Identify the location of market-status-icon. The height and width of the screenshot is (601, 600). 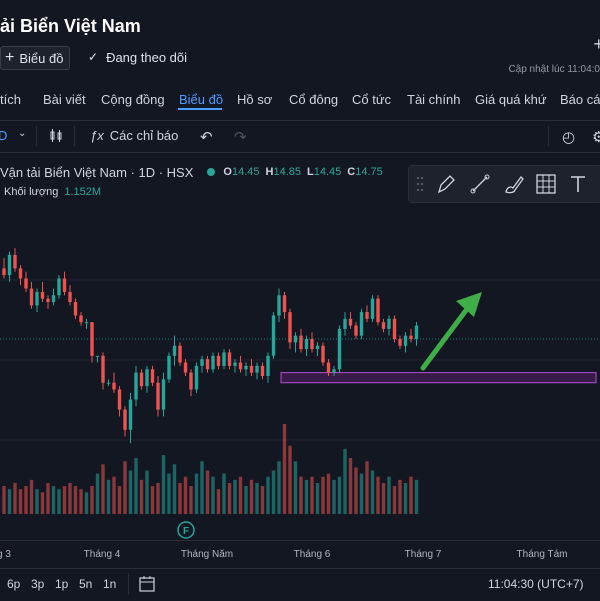
(211, 172).